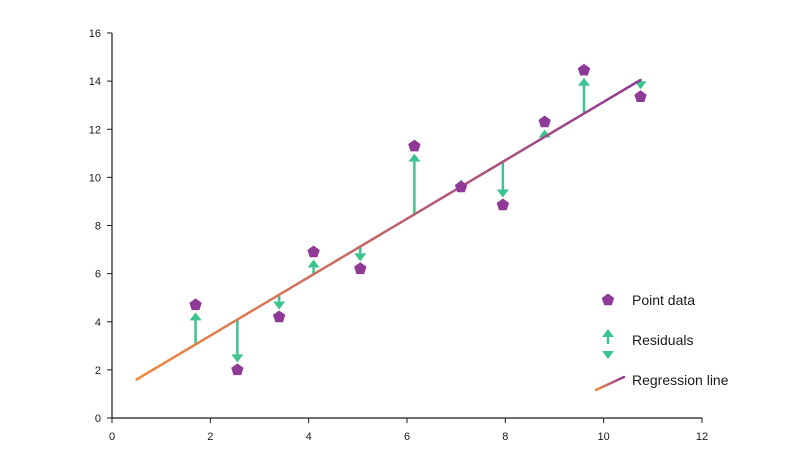 The width and height of the screenshot is (798, 466). What do you see at coordinates (309, 437) in the screenshot?
I see `x-tick-label: 4` at bounding box center [309, 437].